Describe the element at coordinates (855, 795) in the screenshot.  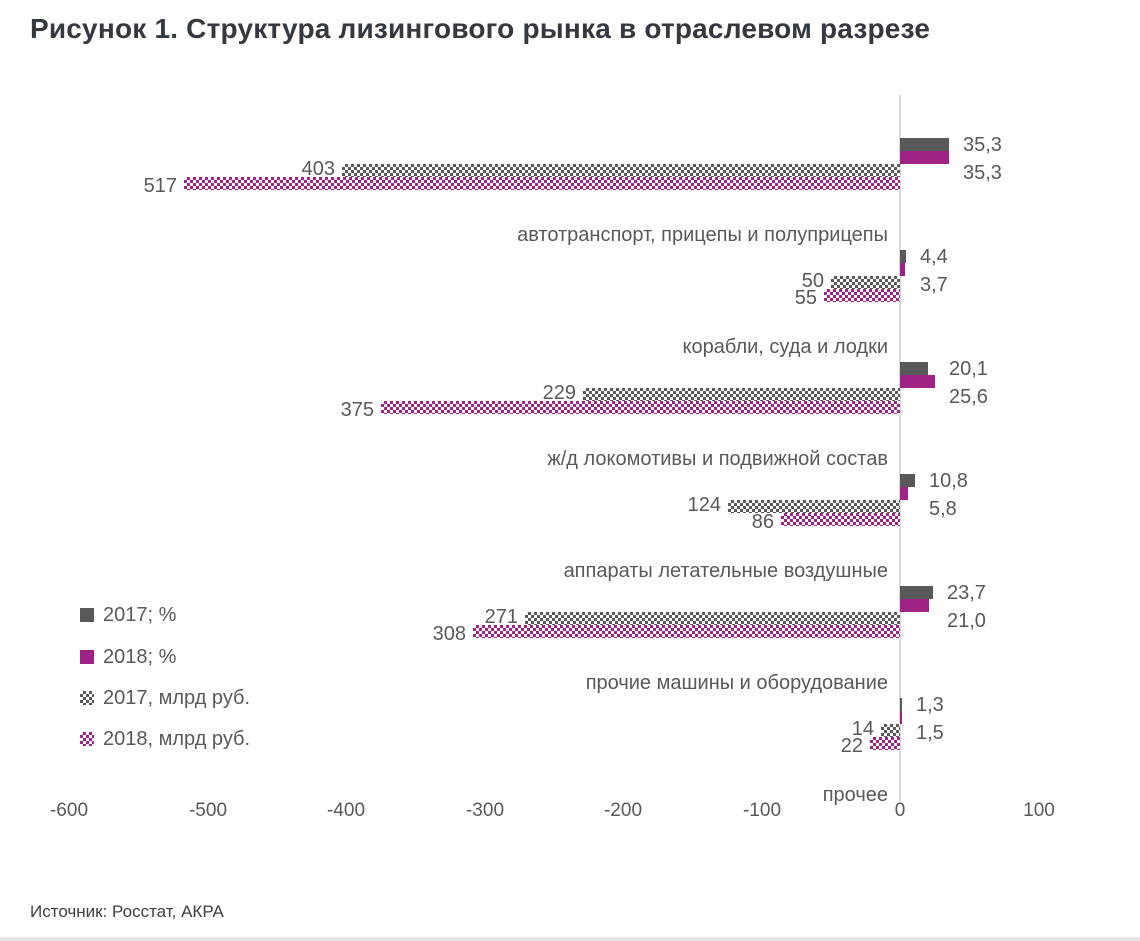
I see `category-label: прочее` at that location.